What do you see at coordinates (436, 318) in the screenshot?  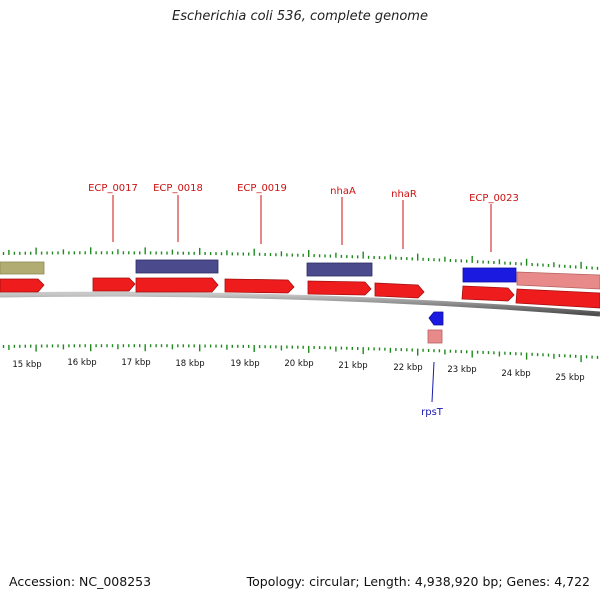 I see `reverse-cds-arrow` at bounding box center [436, 318].